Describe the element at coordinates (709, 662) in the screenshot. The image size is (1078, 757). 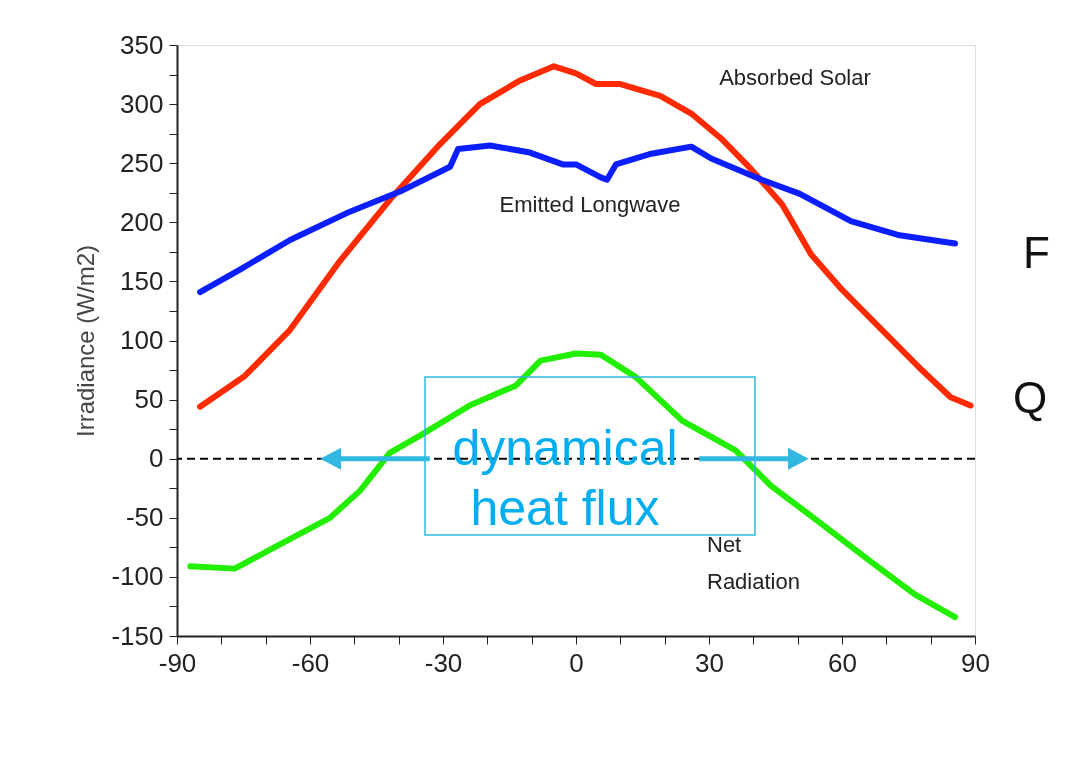
I see `x-tick-label: 30` at that location.